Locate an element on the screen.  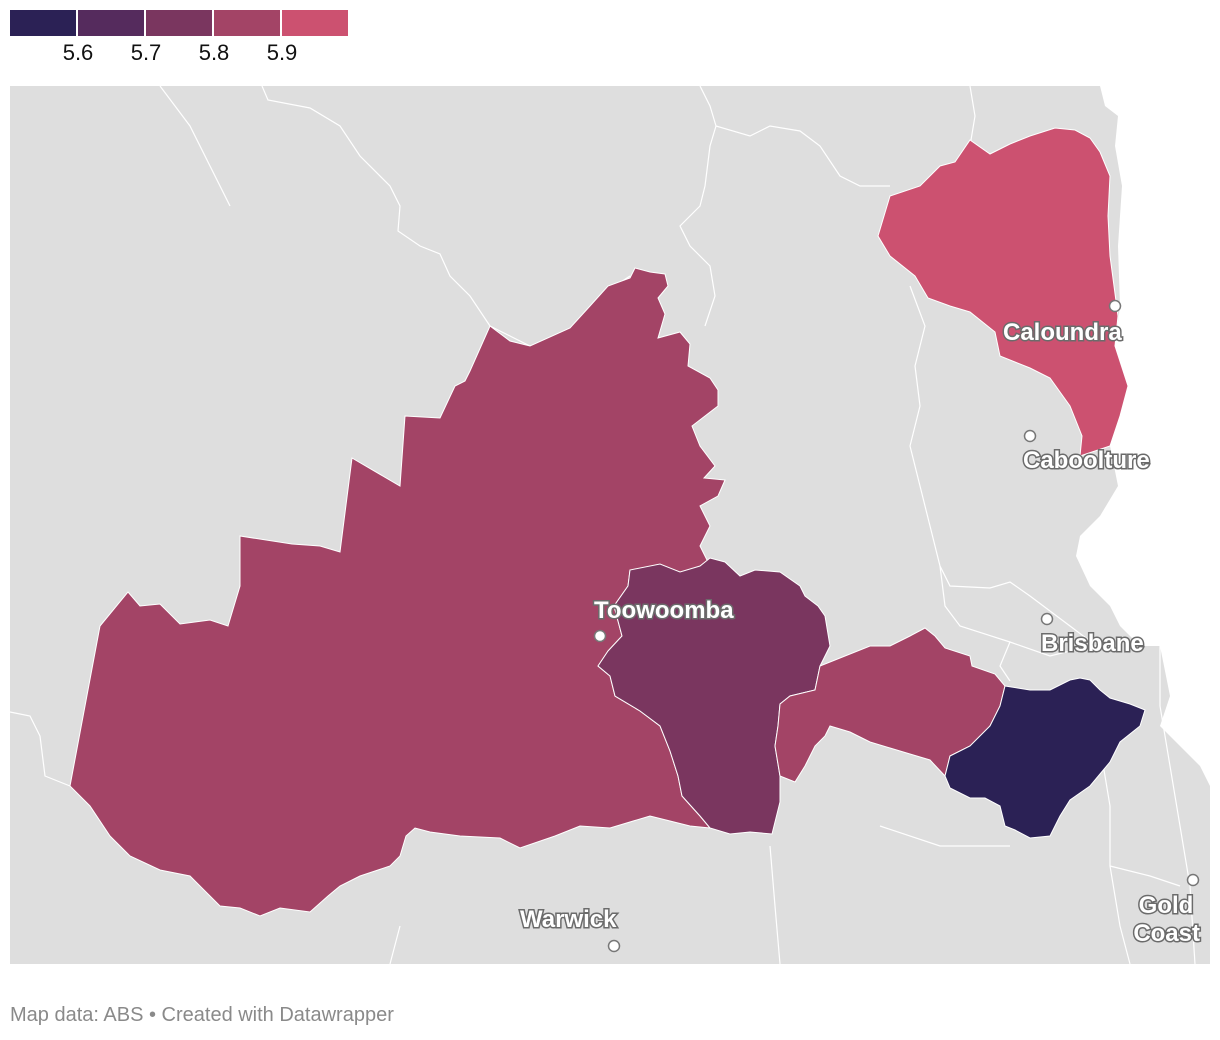
legend-tick-4: 5.9 is located at coordinates (282, 52).